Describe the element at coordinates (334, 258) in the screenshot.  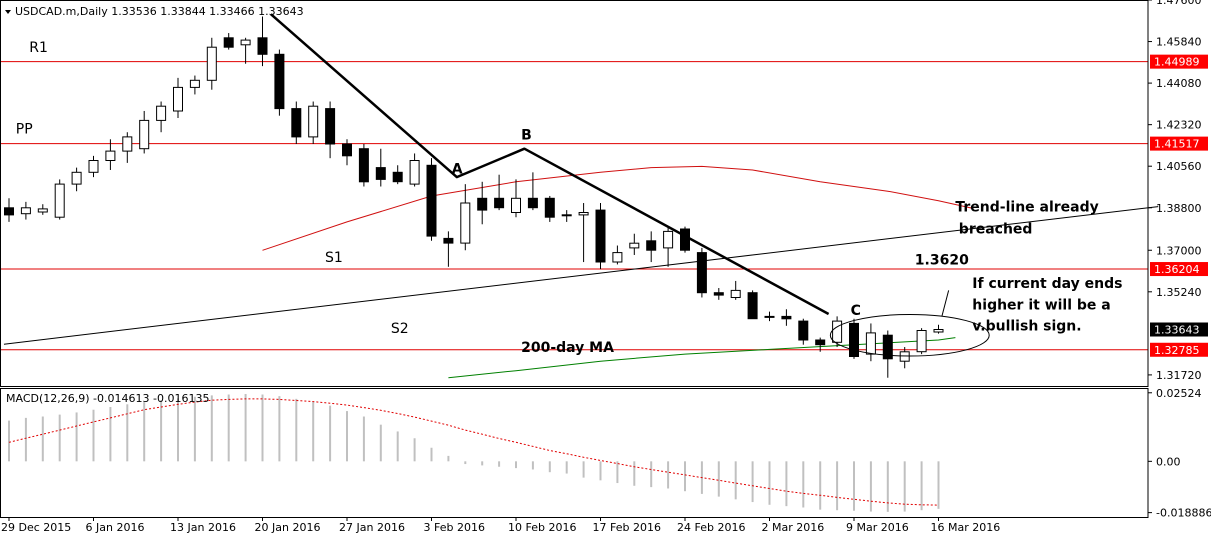
I see `annotation-s1: S1` at that location.